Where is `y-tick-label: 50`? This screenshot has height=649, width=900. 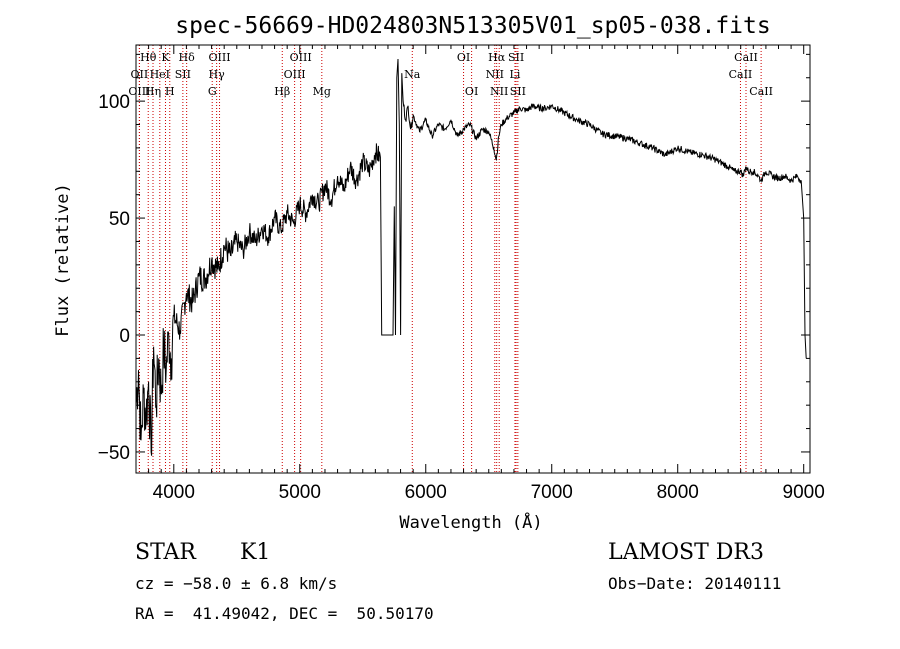
y-tick-label: 50 is located at coordinates (119, 219).